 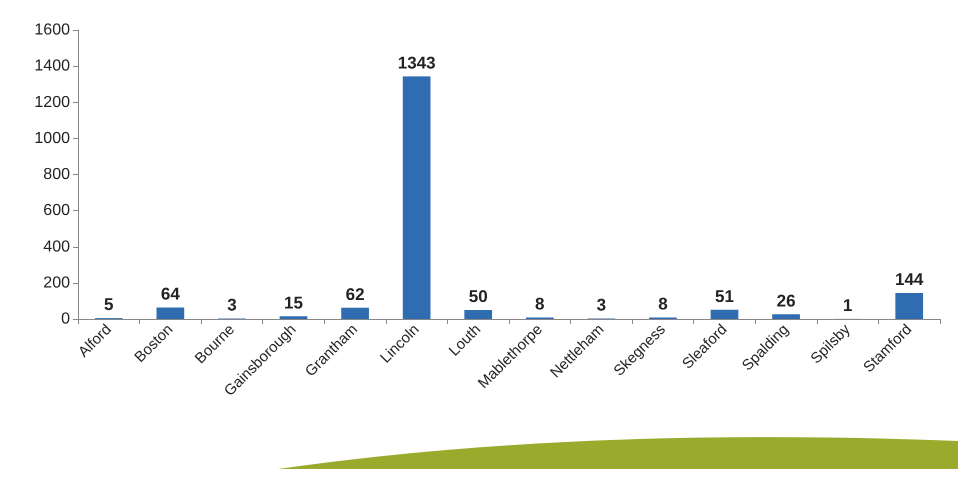 I want to click on data-label: 62, so click(x=355, y=294).